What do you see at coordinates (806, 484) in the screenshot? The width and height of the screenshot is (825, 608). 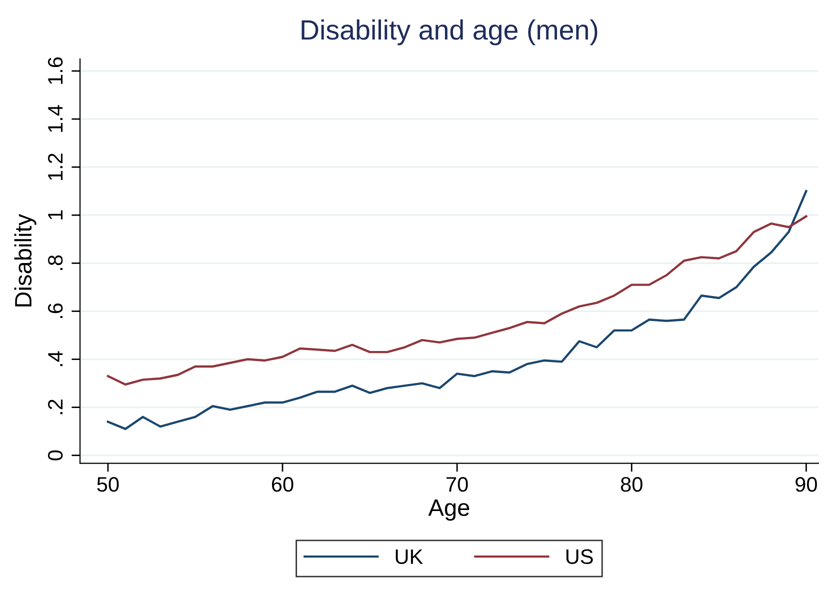 I see `x-tick-label: 90` at bounding box center [806, 484].